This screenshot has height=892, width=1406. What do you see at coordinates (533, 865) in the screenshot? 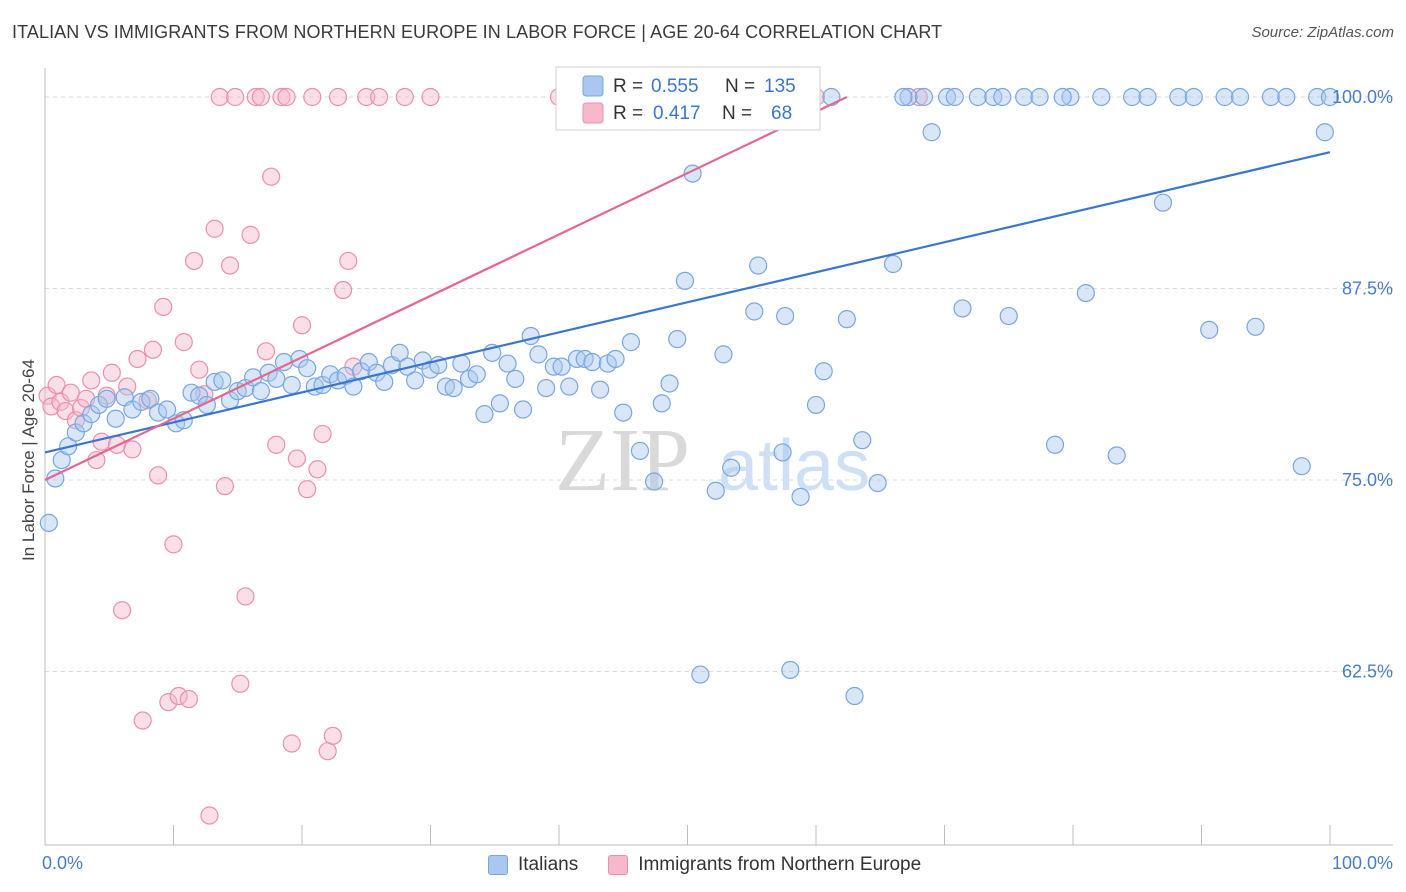
I see `legend-item-italians: Italians` at bounding box center [533, 865].